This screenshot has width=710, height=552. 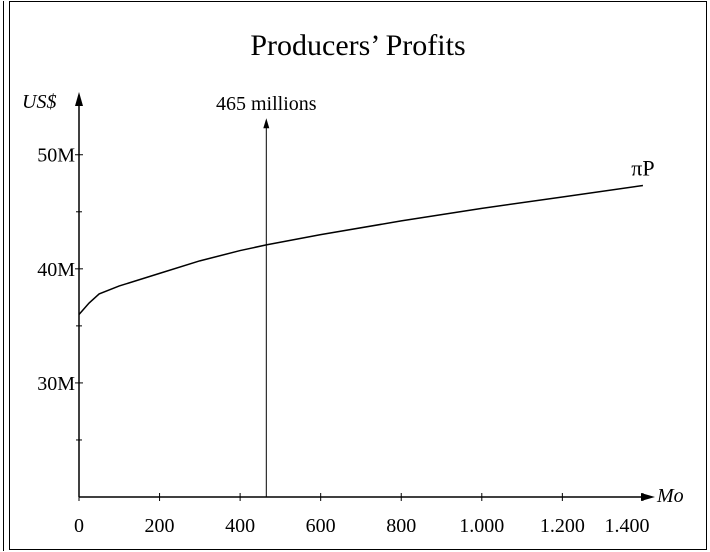 I want to click on marker-label: 465 millions, so click(x=266, y=104).